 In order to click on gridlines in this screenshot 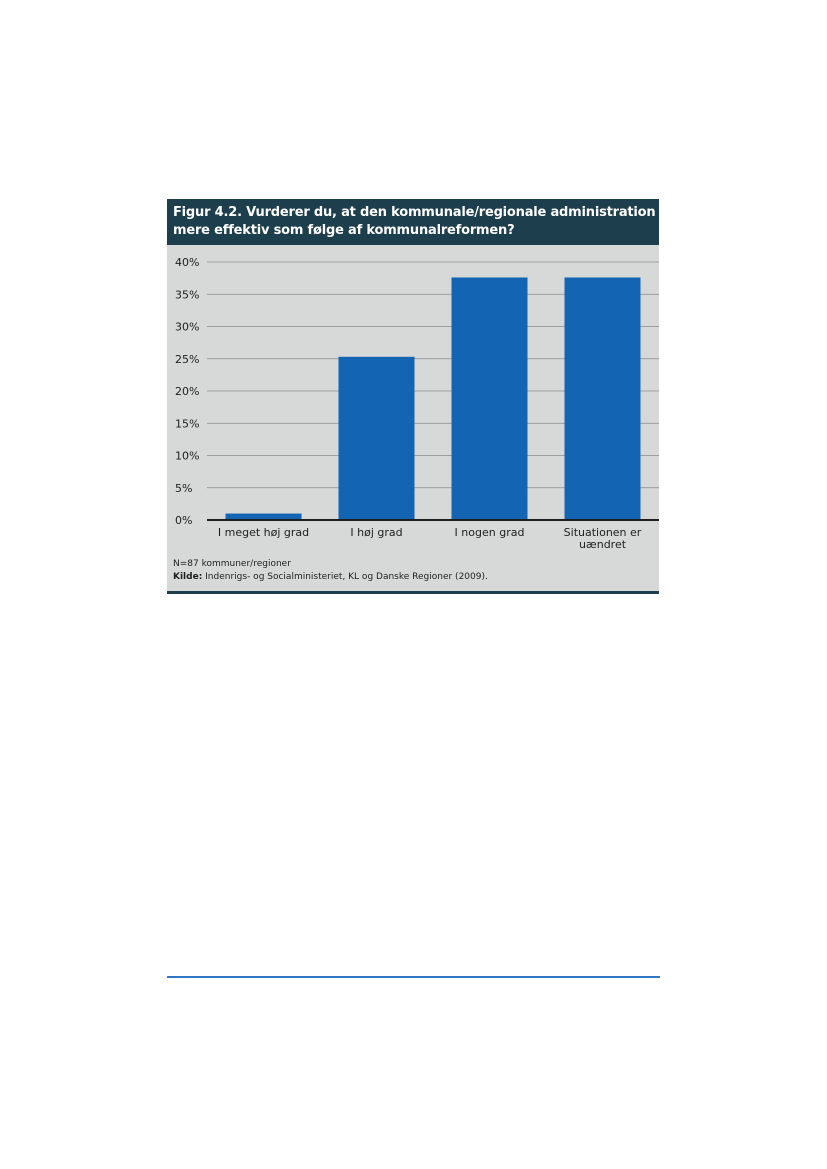, I will do `click(433, 375)`.